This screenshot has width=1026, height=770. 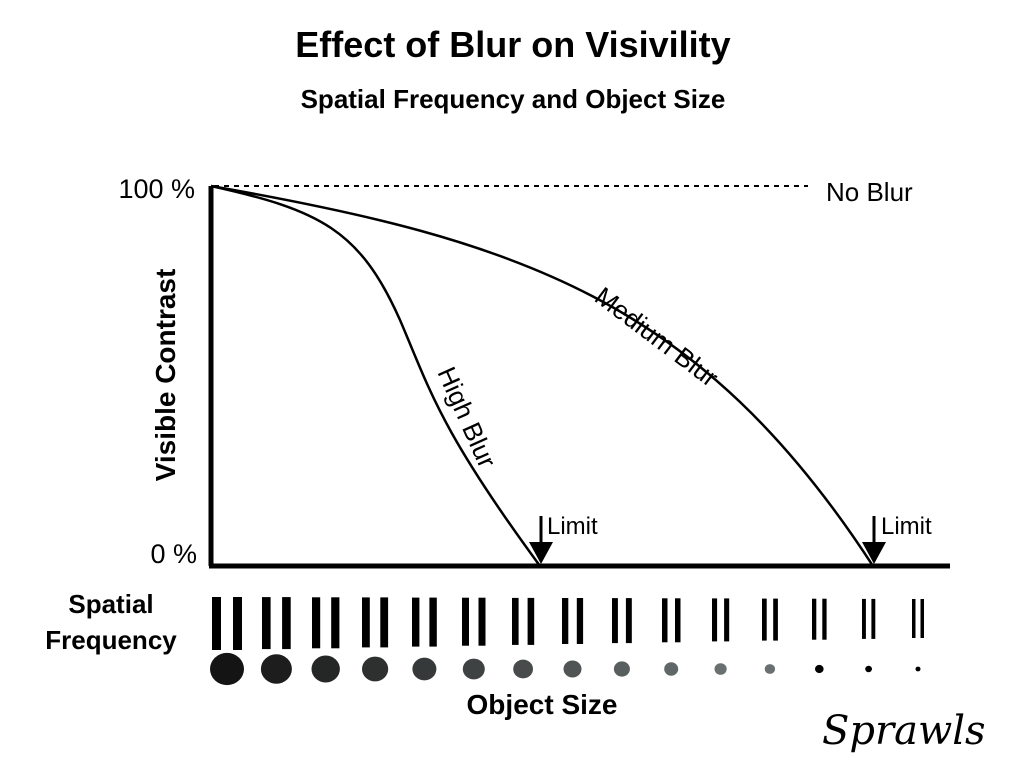 What do you see at coordinates (541, 540) in the screenshot?
I see `high-blur-limit-arrow-icon` at bounding box center [541, 540].